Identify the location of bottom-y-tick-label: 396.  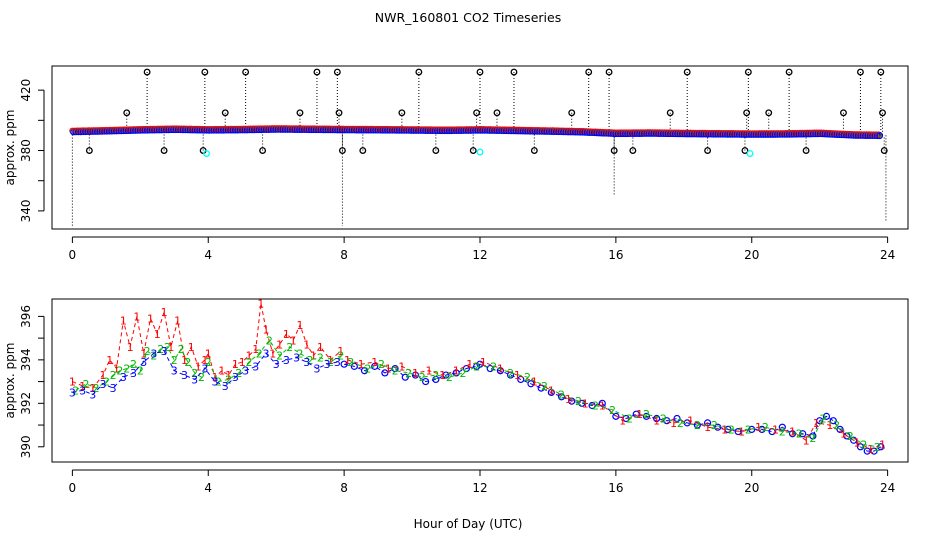
(26, 316).